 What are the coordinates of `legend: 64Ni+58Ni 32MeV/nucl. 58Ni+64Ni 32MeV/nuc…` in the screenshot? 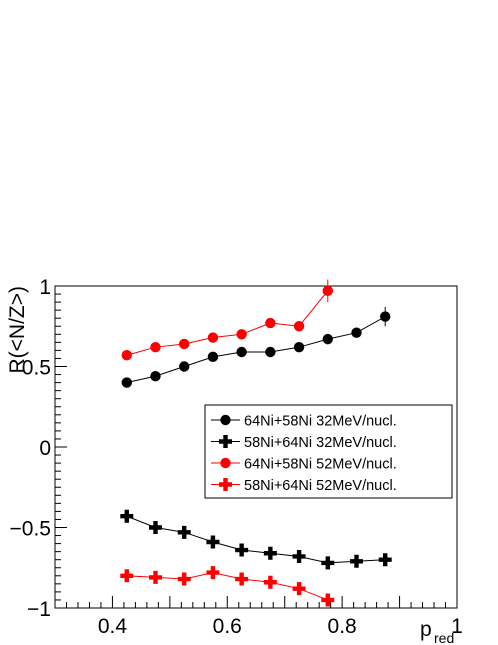 It's located at (328, 451).